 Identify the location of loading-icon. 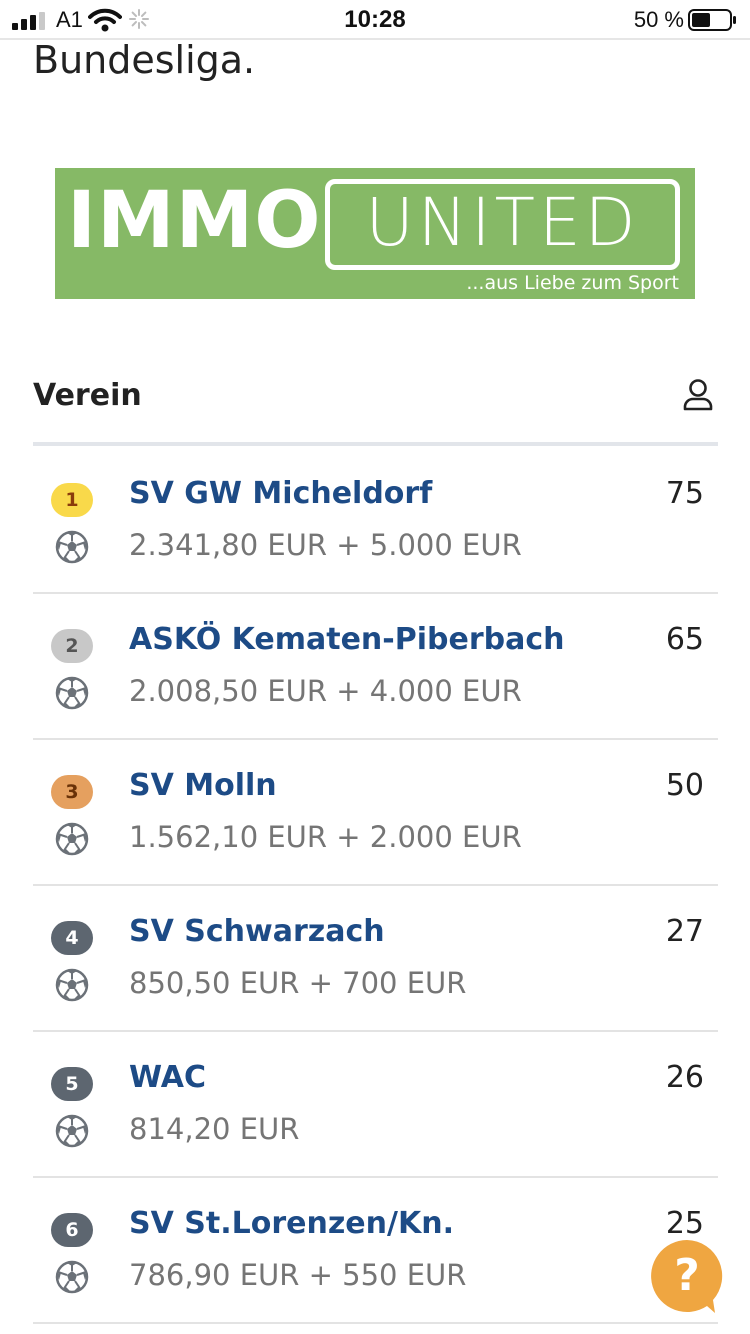
(139, 19).